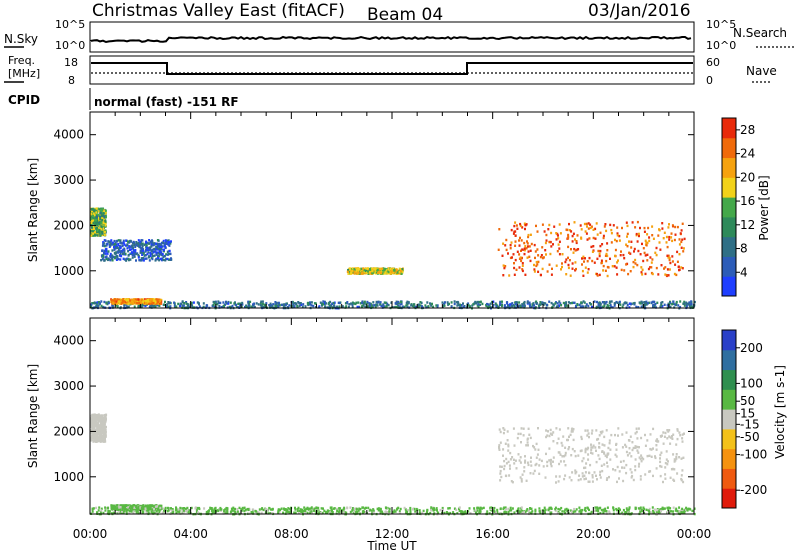 Image resolution: width=800 pixels, height=554 pixels. What do you see at coordinates (393, 464) in the screenshot?
I see `velocity-echo-cells` at bounding box center [393, 464].